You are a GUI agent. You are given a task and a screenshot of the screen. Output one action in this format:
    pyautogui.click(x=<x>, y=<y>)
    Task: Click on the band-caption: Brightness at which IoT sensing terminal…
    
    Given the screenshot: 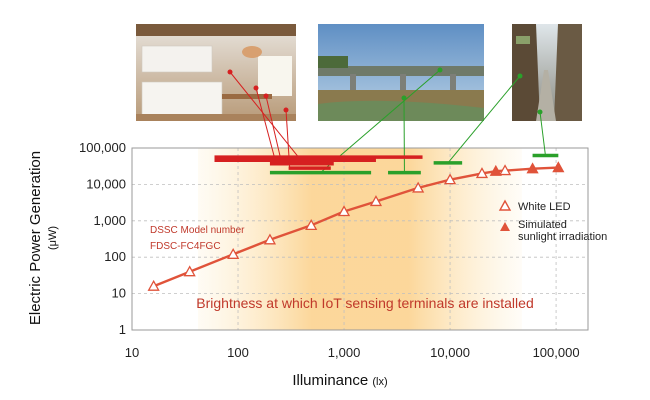 What is the action you would take?
    pyautogui.click(x=364, y=303)
    